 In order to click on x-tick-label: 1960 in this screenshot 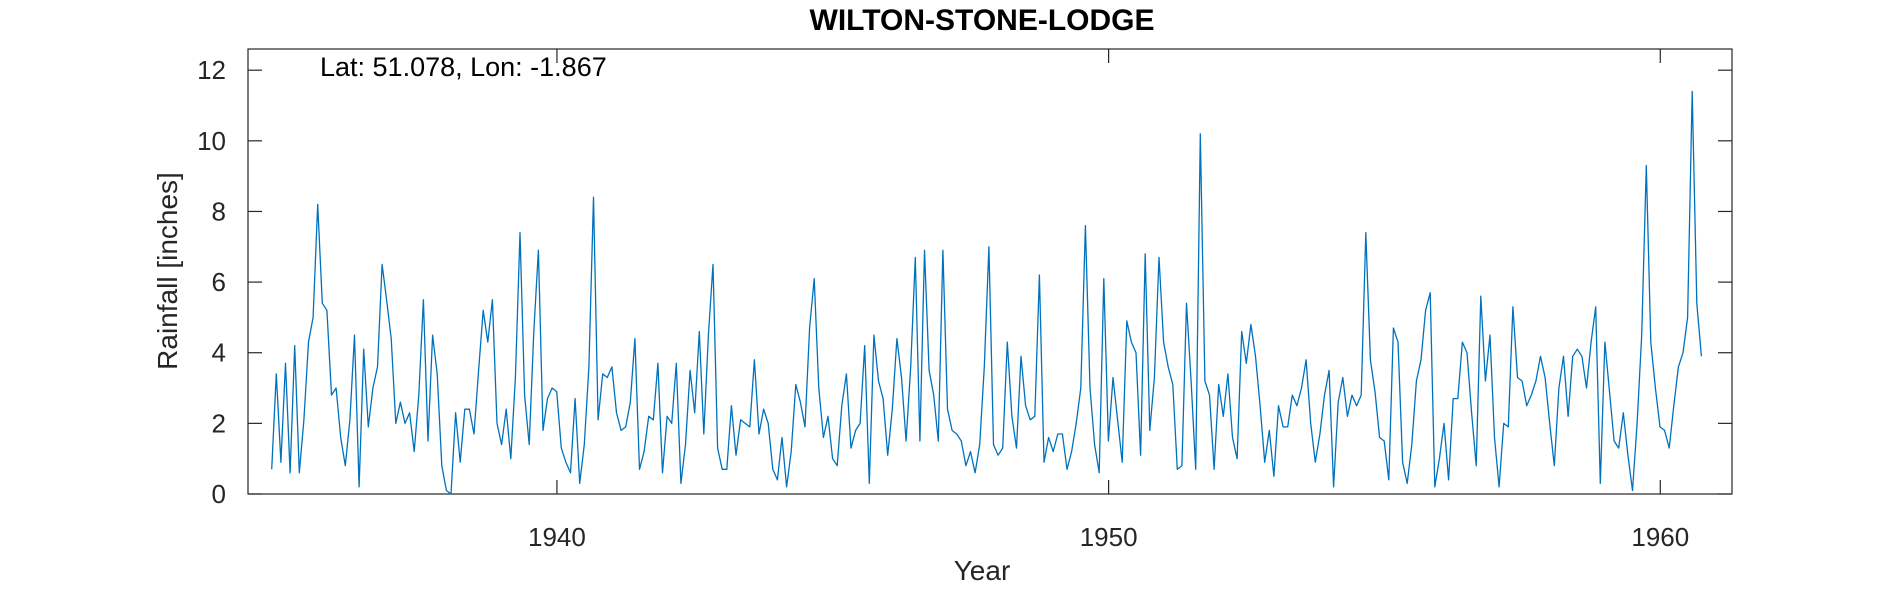, I will do `click(1660, 537)`.